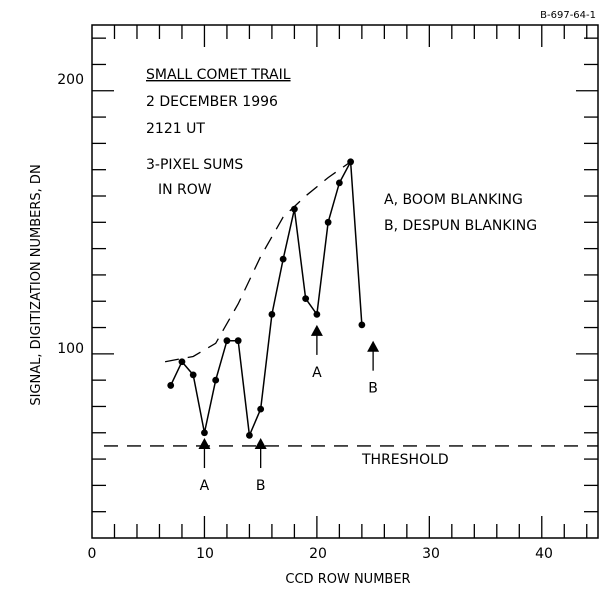 The height and width of the screenshot is (589, 600). What do you see at coordinates (194, 165) in the screenshot?
I see `note-line-1: 3-PIXEL SUMS` at bounding box center [194, 165].